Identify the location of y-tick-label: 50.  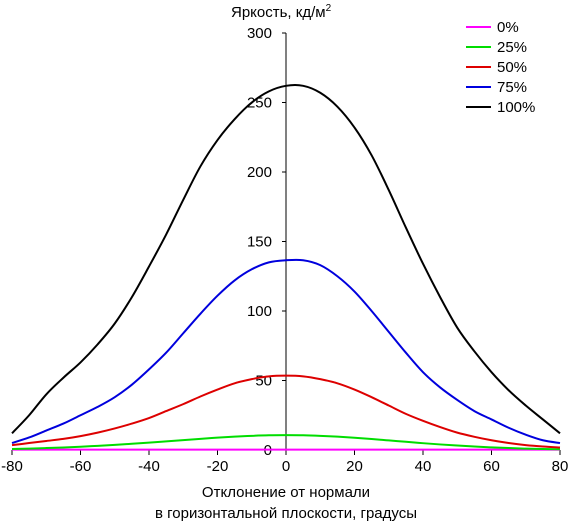
(263, 381).